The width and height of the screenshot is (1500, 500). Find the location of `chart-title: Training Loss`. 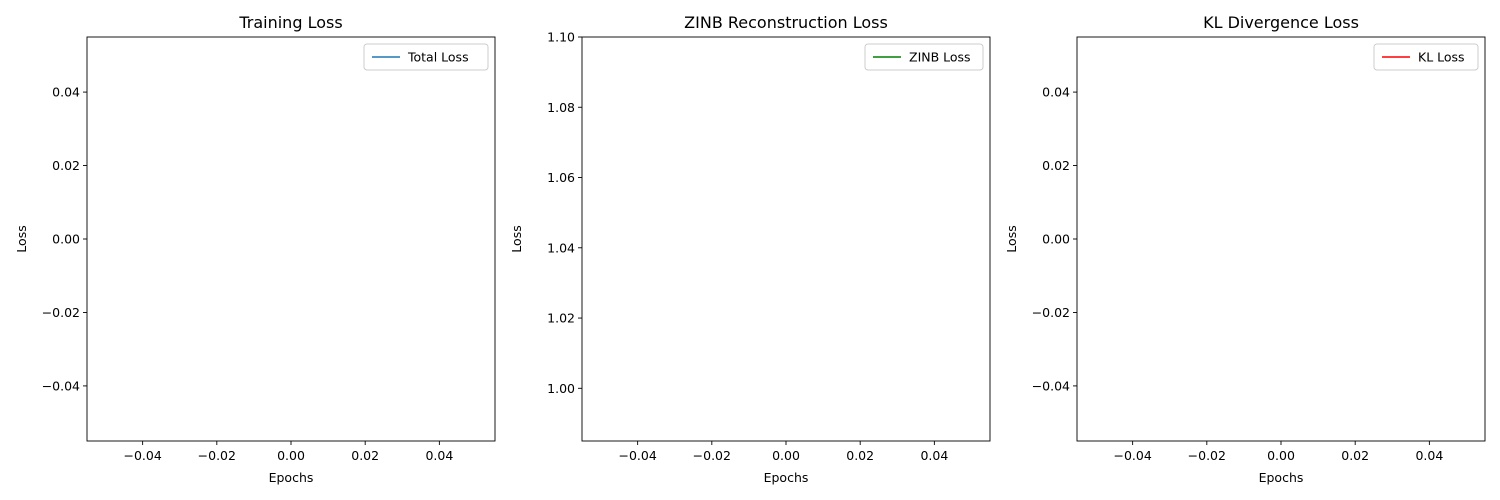

chart-title: Training Loss is located at coordinates (290, 22).